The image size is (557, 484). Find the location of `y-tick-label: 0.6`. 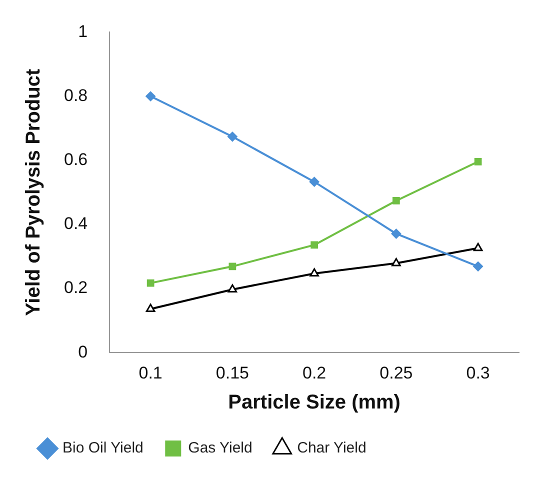

y-tick-label: 0.6 is located at coordinates (76, 160).